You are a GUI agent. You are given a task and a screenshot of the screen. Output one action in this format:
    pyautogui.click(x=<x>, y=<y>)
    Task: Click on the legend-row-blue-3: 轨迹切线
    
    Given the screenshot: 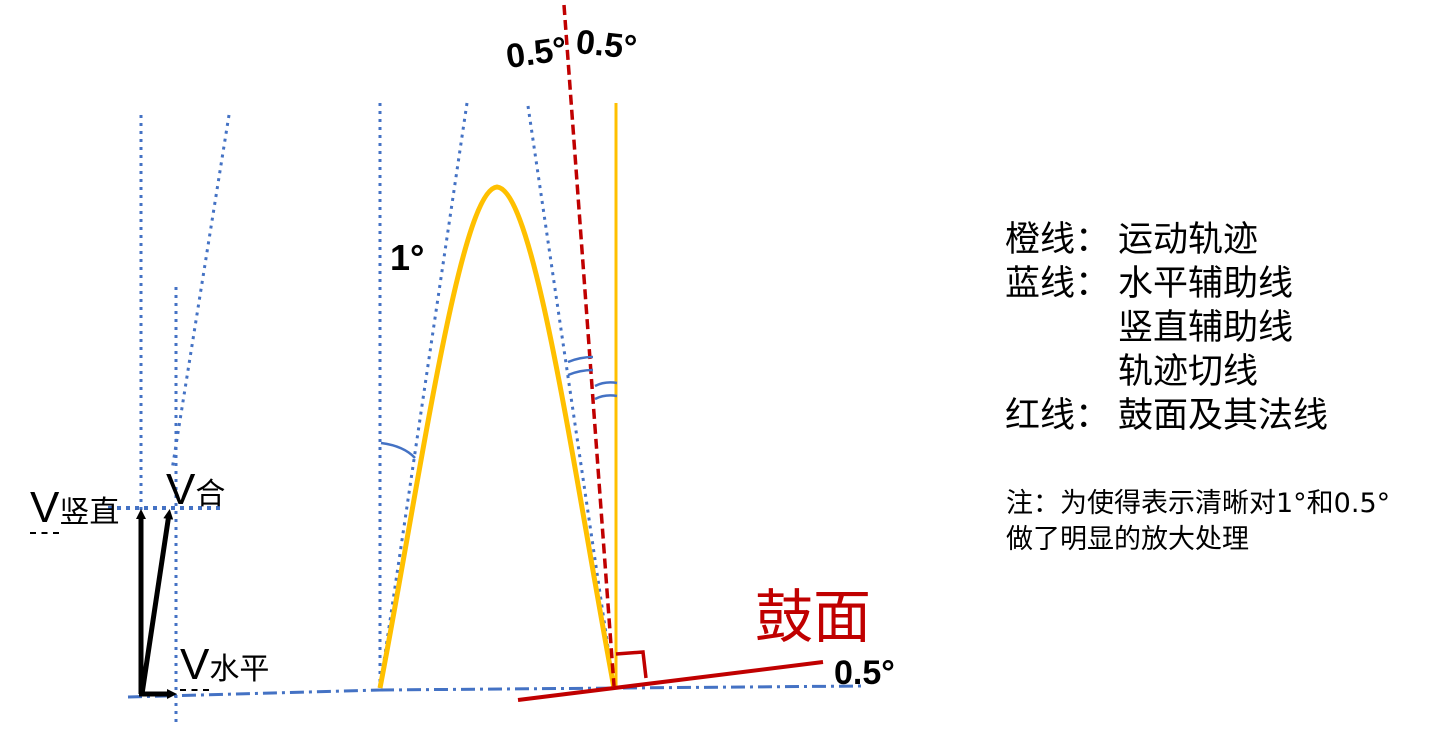 What is the action you would take?
    pyautogui.click(x=1166, y=372)
    